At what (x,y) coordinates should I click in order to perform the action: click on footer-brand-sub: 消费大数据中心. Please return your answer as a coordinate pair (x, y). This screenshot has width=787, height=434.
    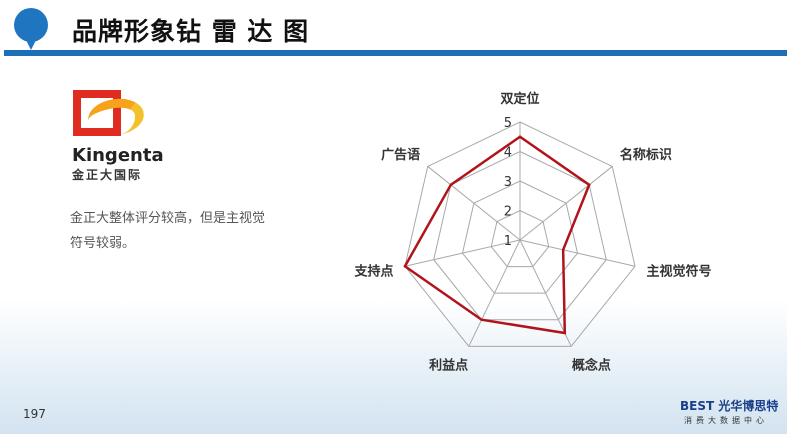
    Looking at the image, I should click on (726, 420).